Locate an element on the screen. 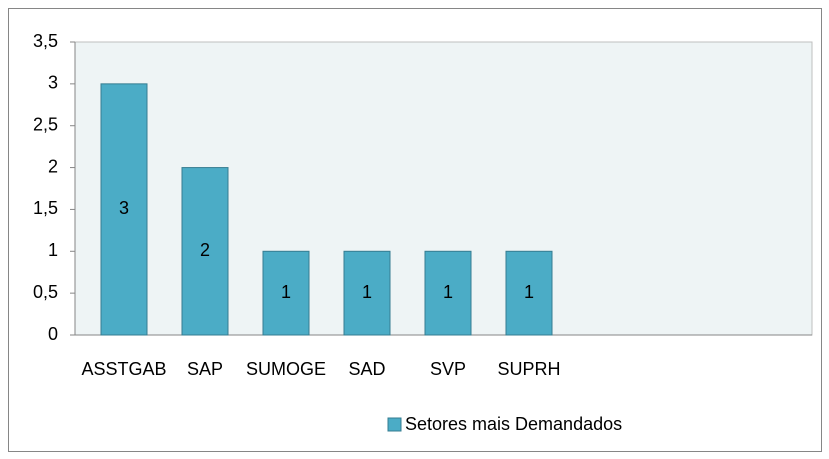 Image resolution: width=829 pixels, height=459 pixels. y-tick-label: 3,5 is located at coordinates (45, 41).